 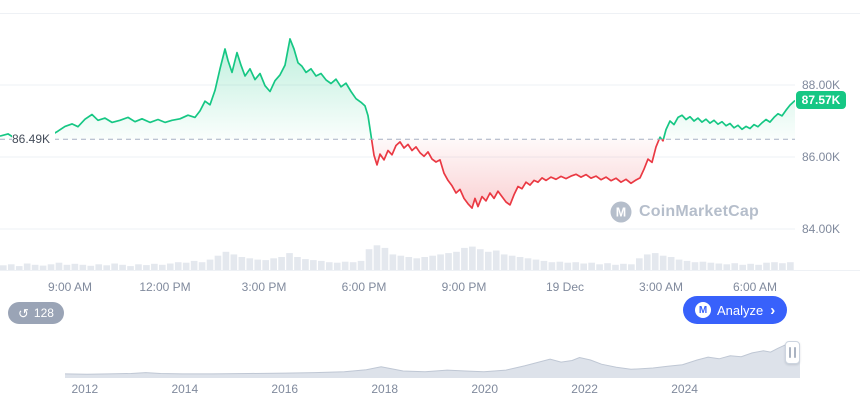 I want to click on coinmarketcap-logo-icon: M, so click(x=621, y=212).